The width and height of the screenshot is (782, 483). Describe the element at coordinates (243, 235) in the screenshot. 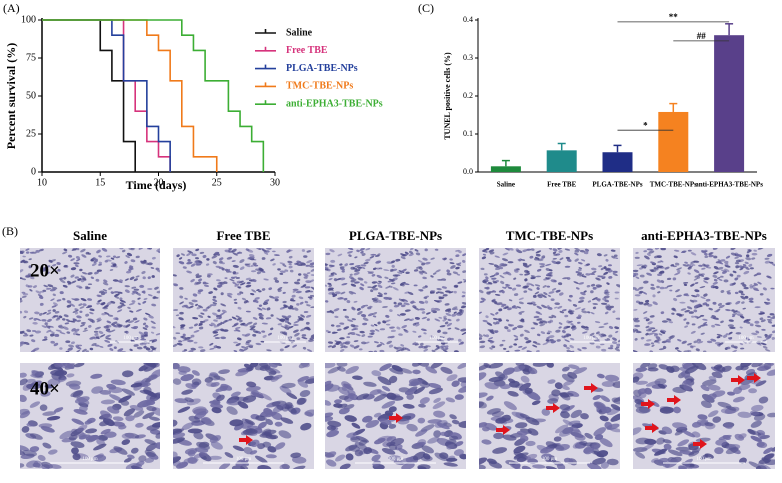

I see `column-title: Free TBE` at that location.